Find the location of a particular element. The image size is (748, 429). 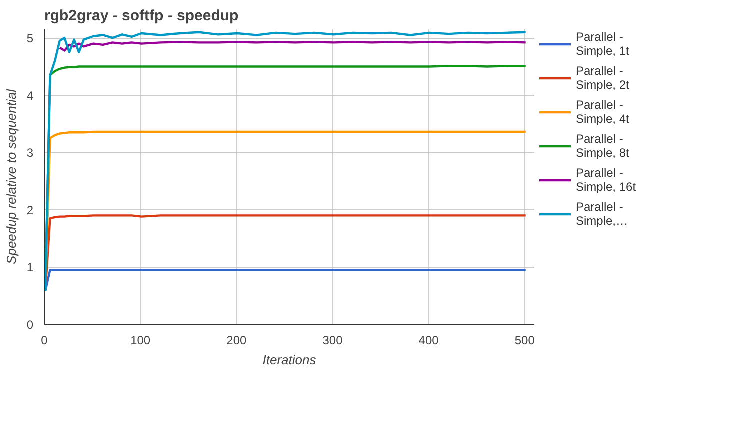

chart-title: rgb2gray - softfp - speedup is located at coordinates (141, 16).